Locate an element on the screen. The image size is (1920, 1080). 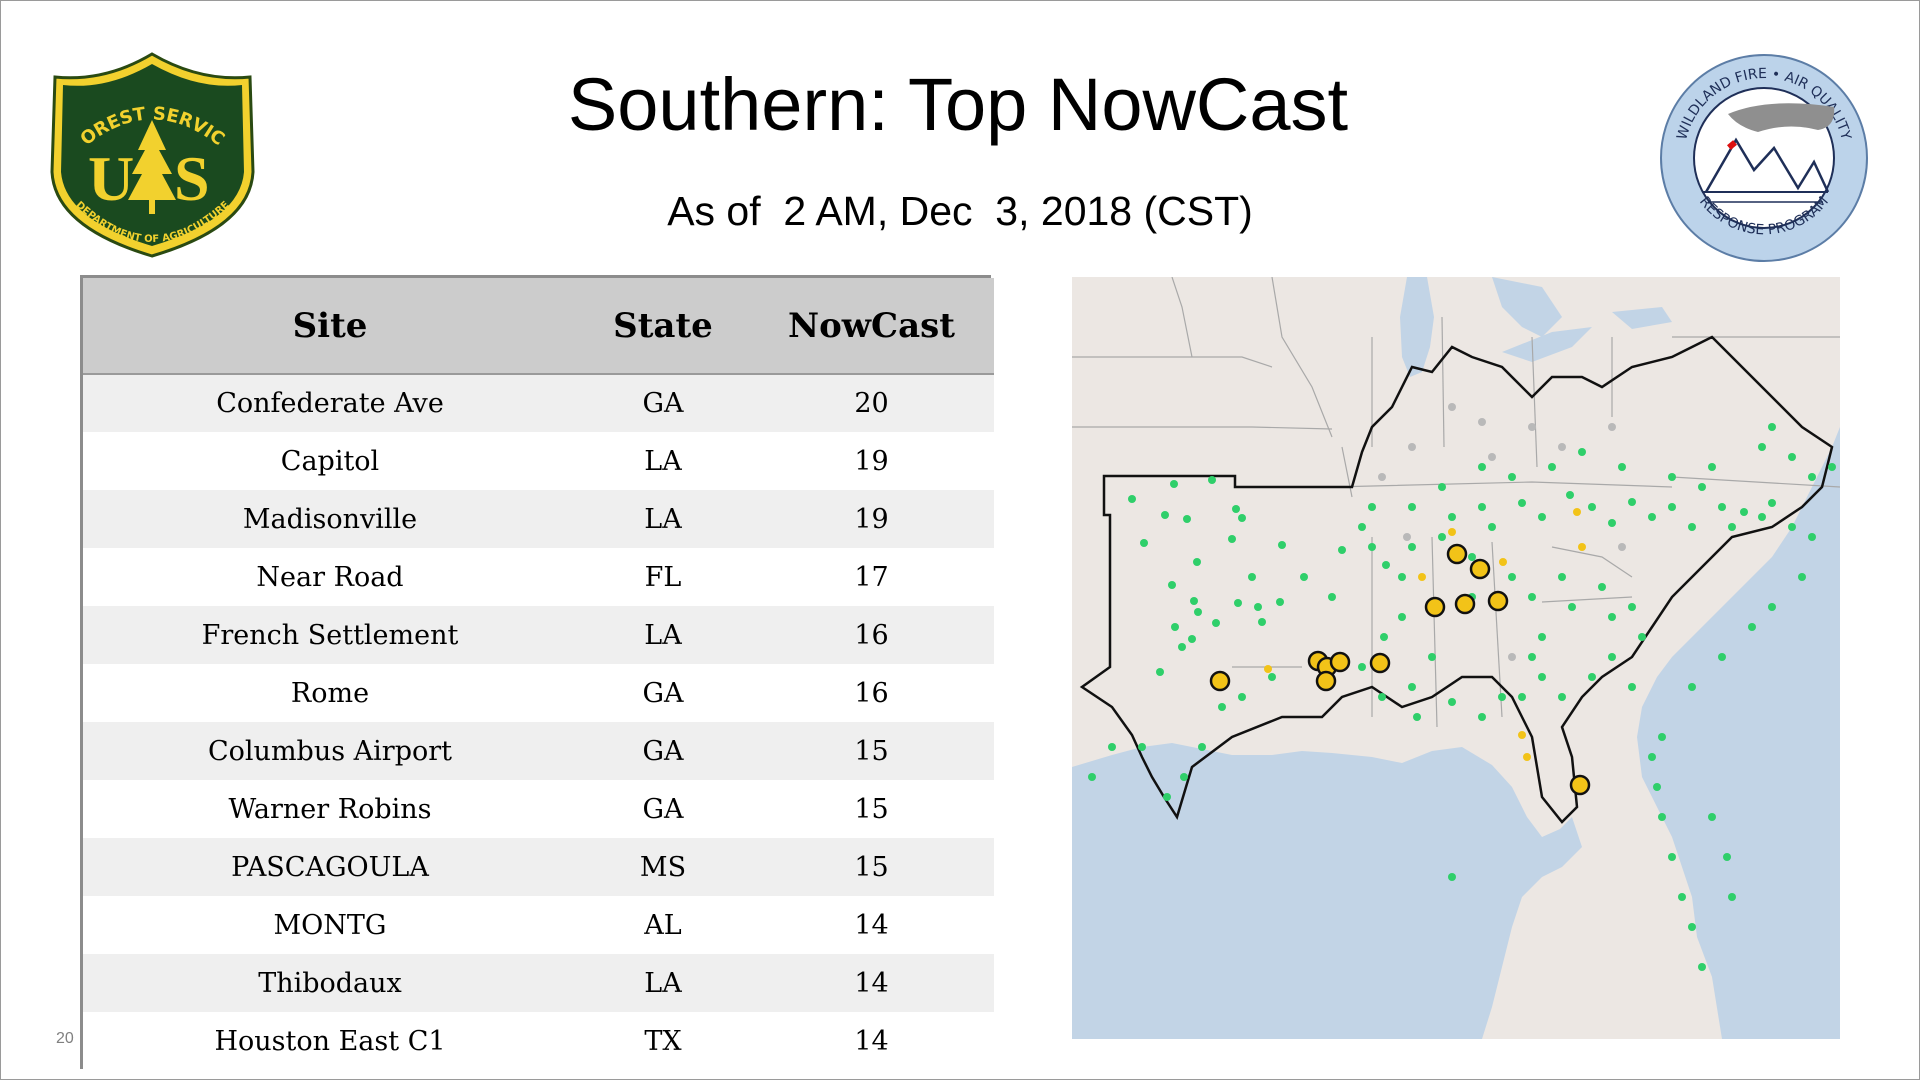
table-row: Columbus Airport GA 15 is located at coordinates (538, 751).